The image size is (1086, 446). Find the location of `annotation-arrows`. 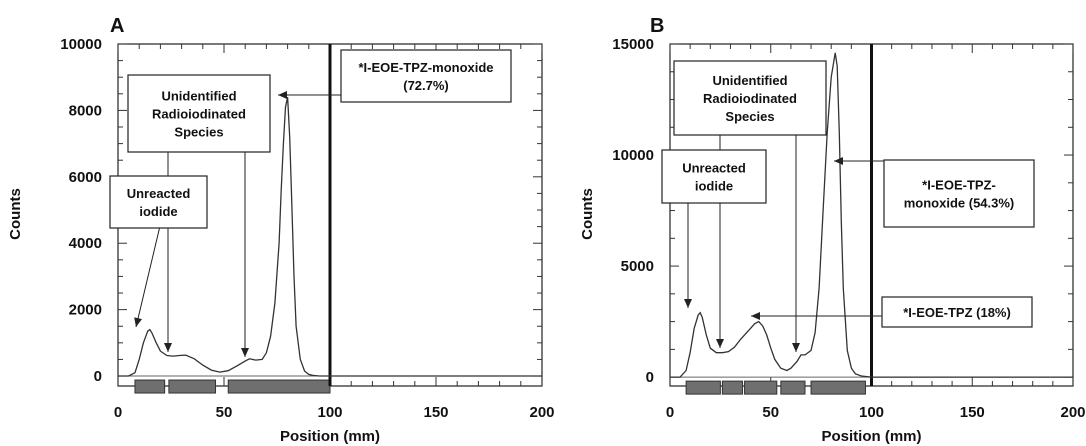

annotation-arrows is located at coordinates (784, 243).